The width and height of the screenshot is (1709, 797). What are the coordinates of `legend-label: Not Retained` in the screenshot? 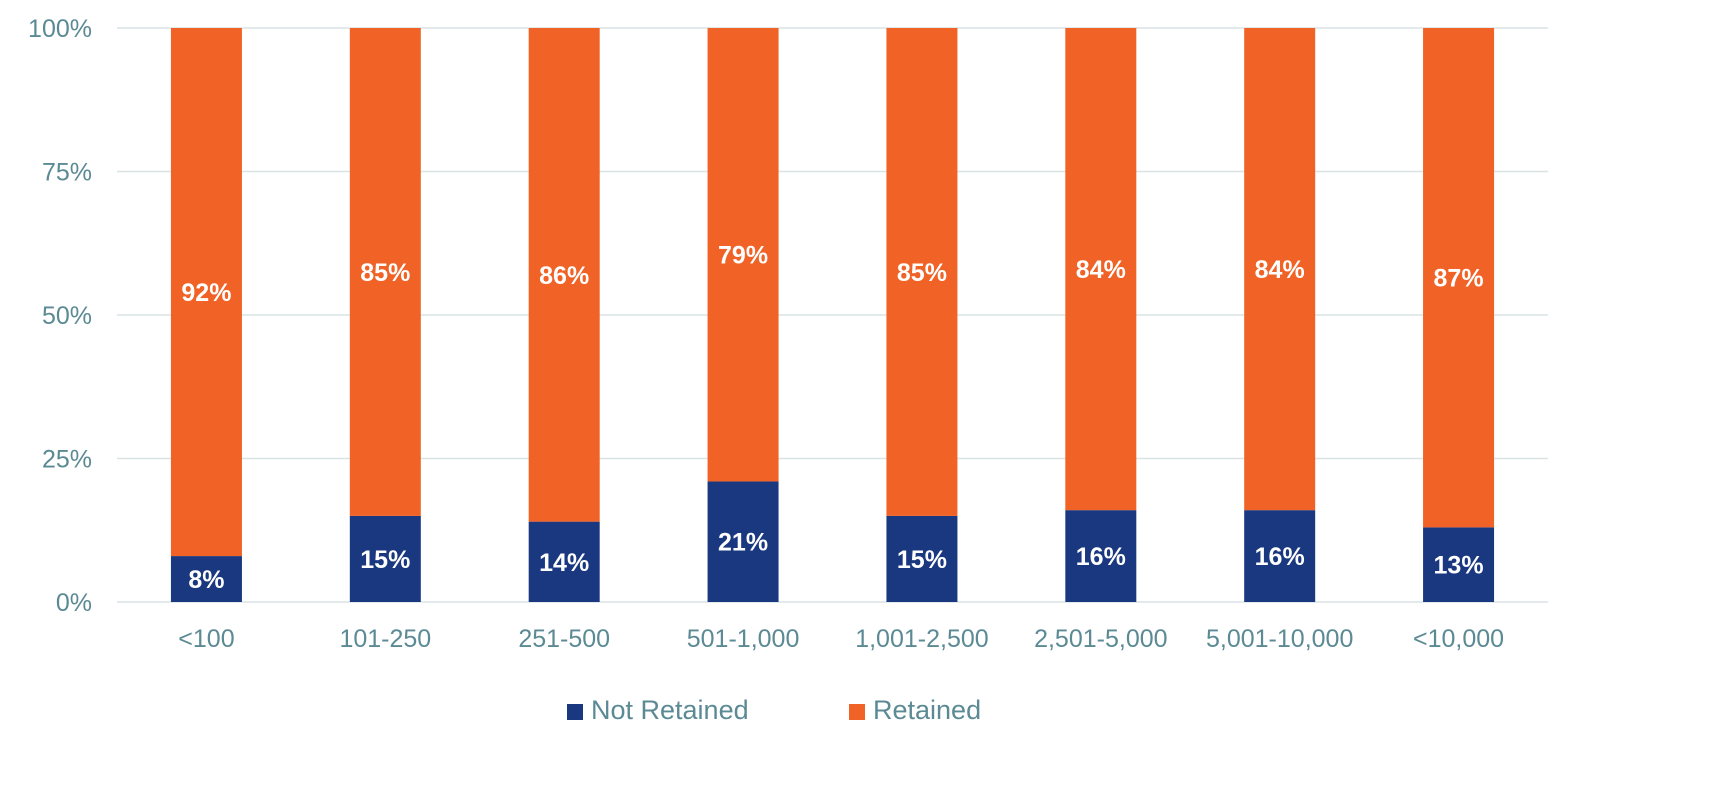 It's located at (670, 710).